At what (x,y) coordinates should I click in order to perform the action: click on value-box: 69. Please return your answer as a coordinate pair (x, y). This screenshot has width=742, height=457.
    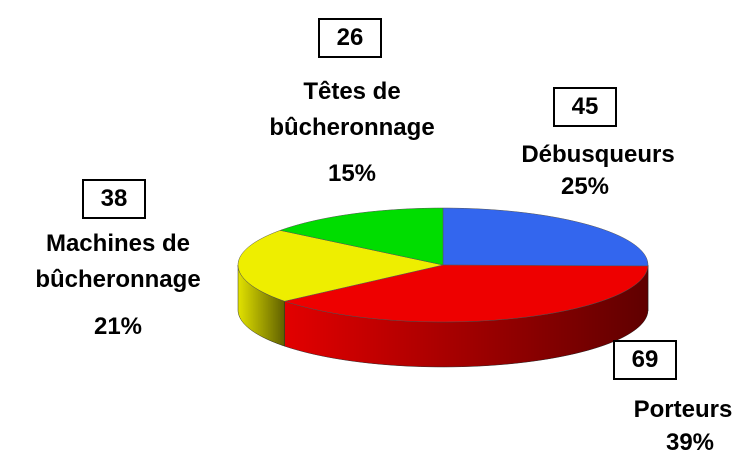
    Looking at the image, I should click on (645, 360).